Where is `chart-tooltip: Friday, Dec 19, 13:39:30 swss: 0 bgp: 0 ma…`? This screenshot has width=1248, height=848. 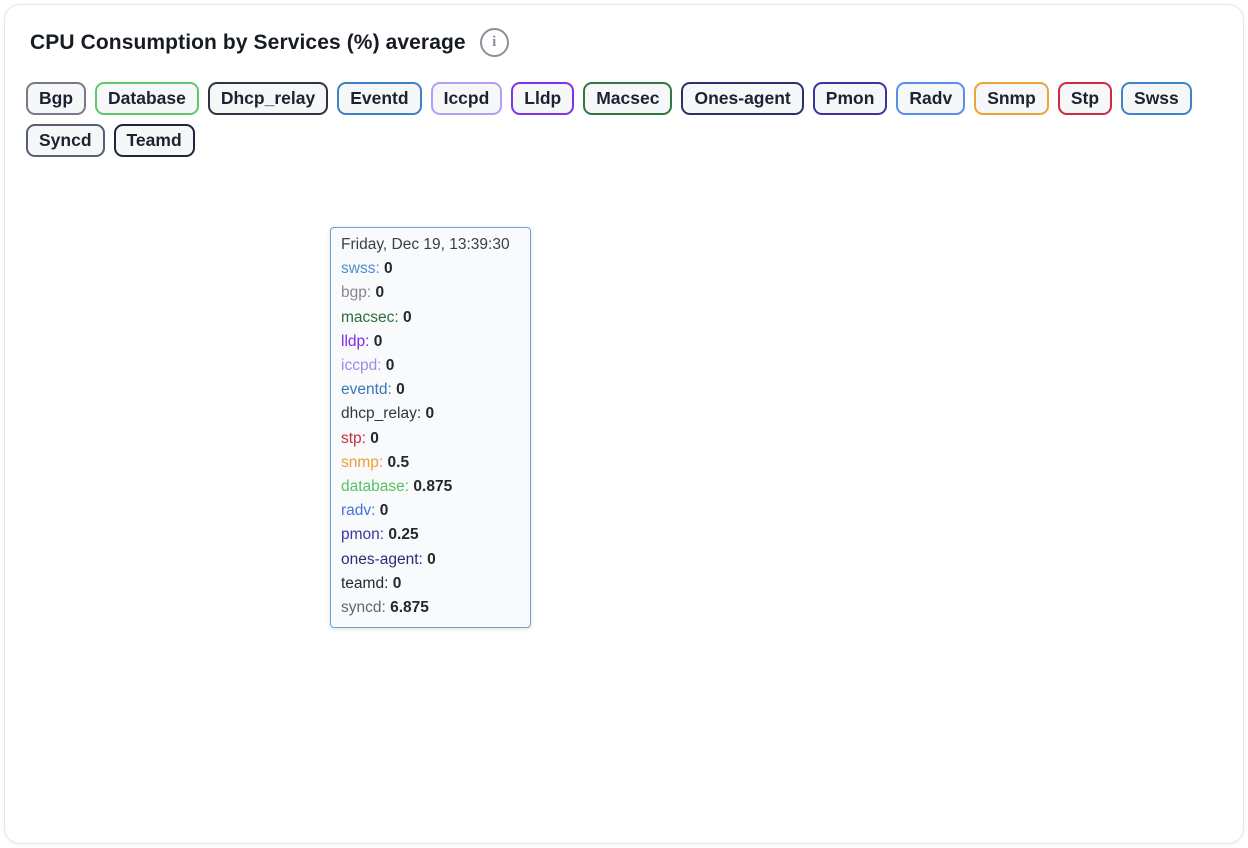
chart-tooltip: Friday, Dec 19, 13:39:30 swss: 0 bgp: 0 ma… is located at coordinates (430, 428).